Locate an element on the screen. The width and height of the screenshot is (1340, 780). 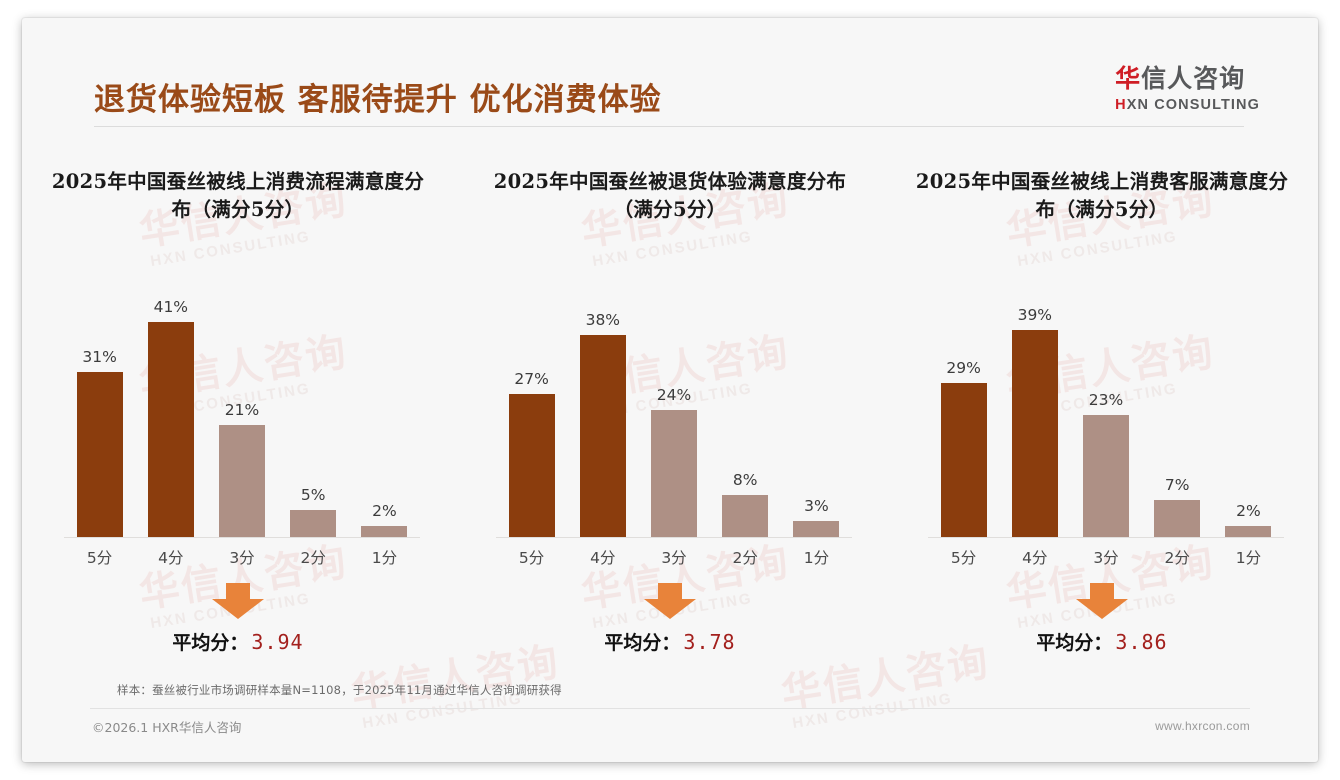
bar-group: 31% 41% 21% 5% 2% is located at coordinates (242, 417).